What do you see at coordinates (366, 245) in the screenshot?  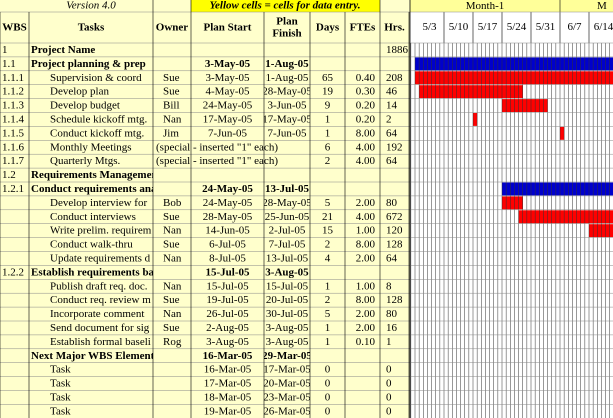 I see `ftes: 8.00` at bounding box center [366, 245].